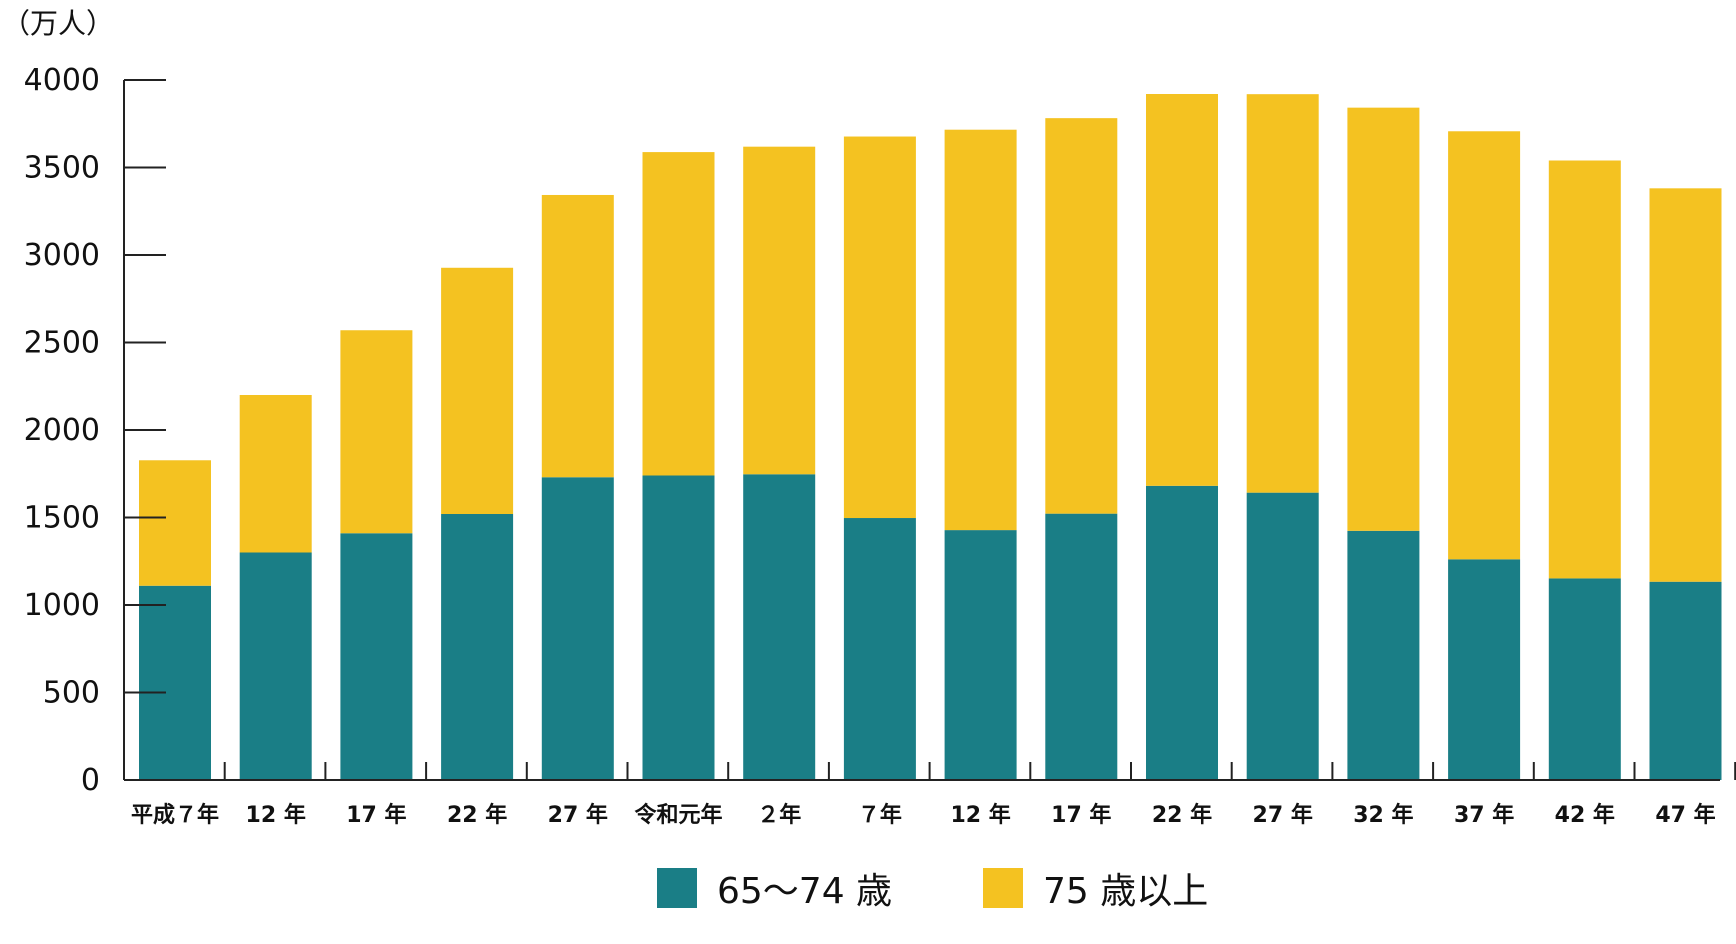 Image resolution: width=1736 pixels, height=944 pixels. Describe the element at coordinates (62, 343) in the screenshot. I see `y-tick-label-2500: 2500` at that location.